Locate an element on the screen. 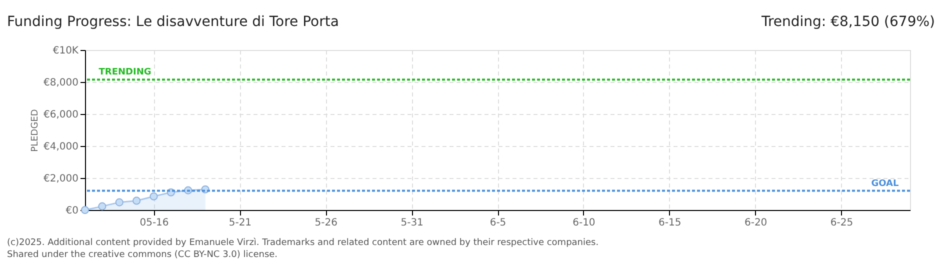  text: Shared under the creative commons (CC BY-NC 3.0) license. is located at coordinates (142, 255).